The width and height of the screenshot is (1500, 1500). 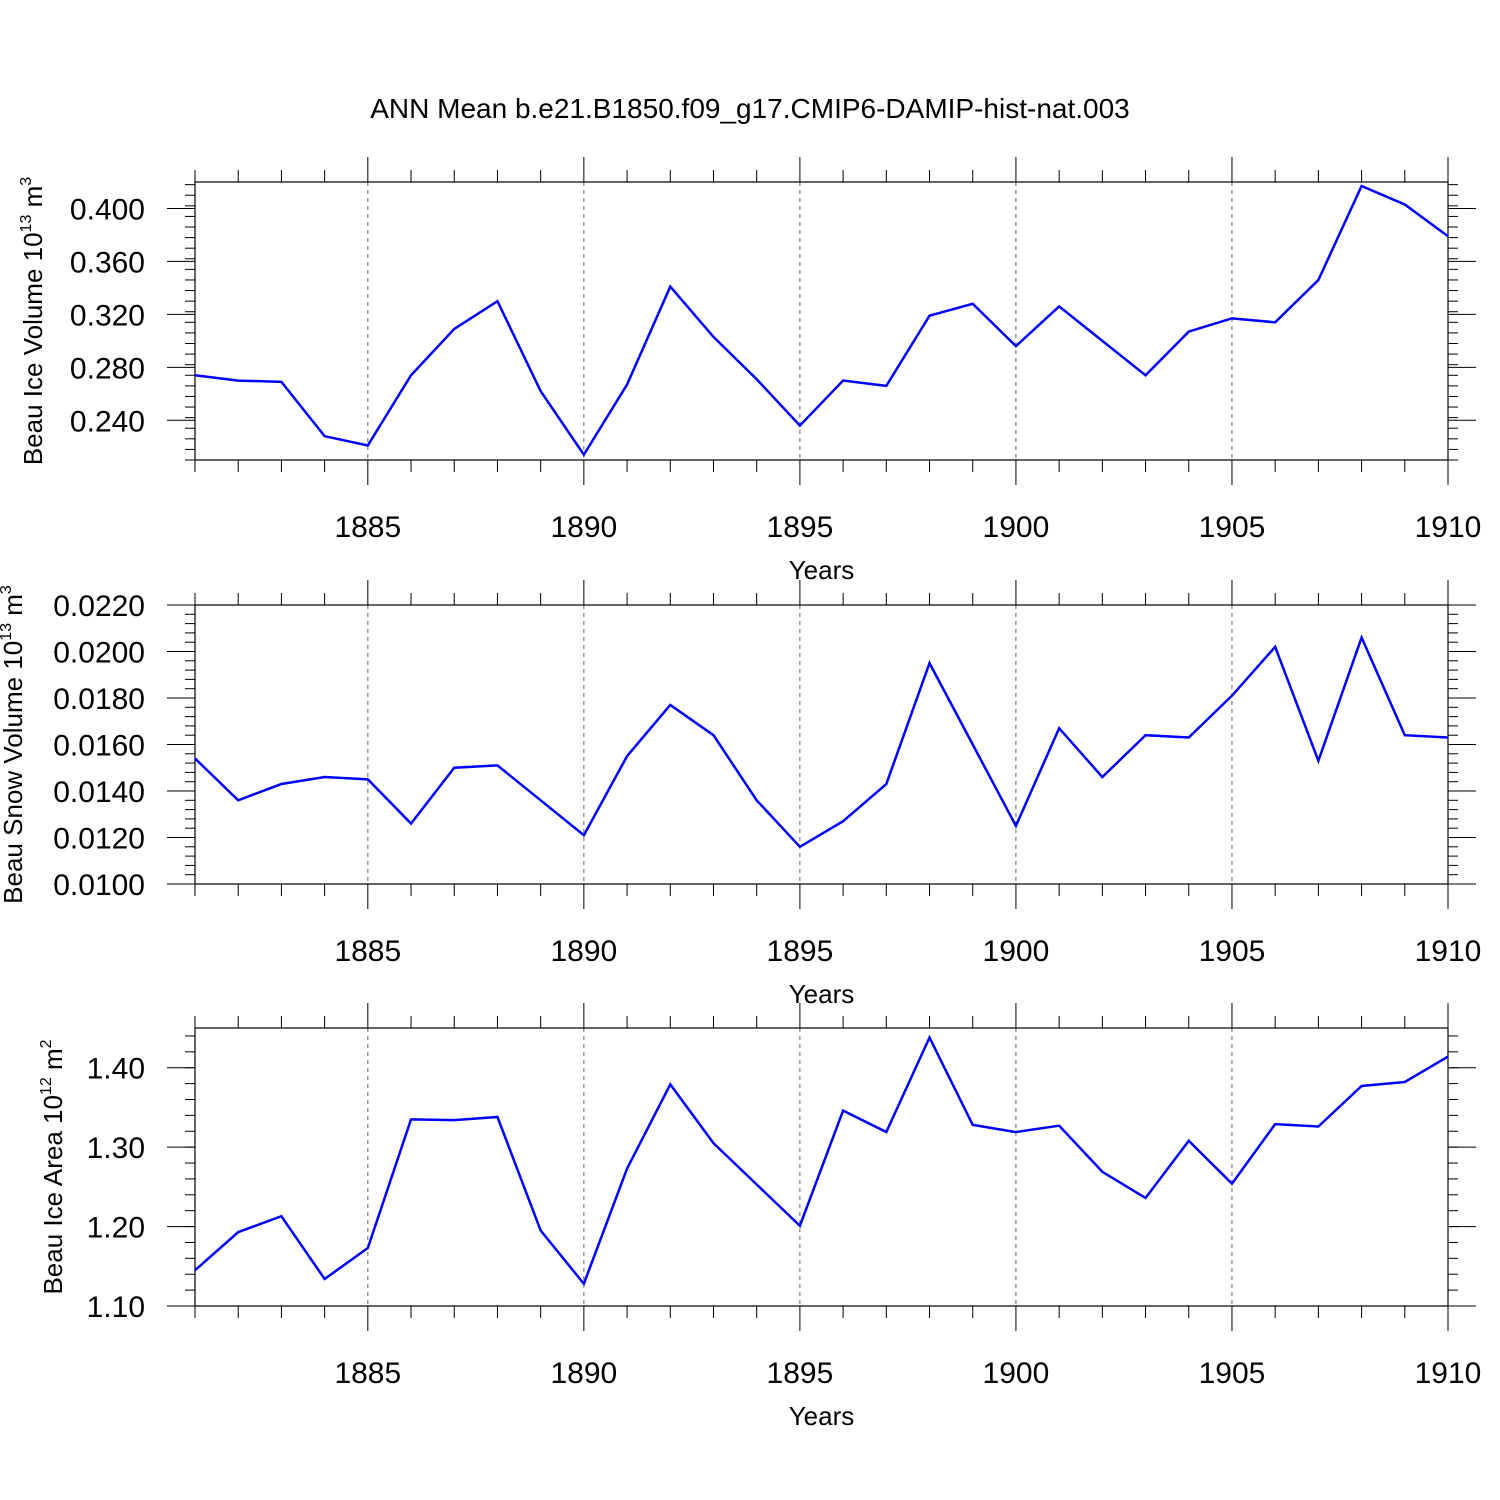 What do you see at coordinates (107, 315) in the screenshot?
I see `y-tick-label: 0.320` at bounding box center [107, 315].